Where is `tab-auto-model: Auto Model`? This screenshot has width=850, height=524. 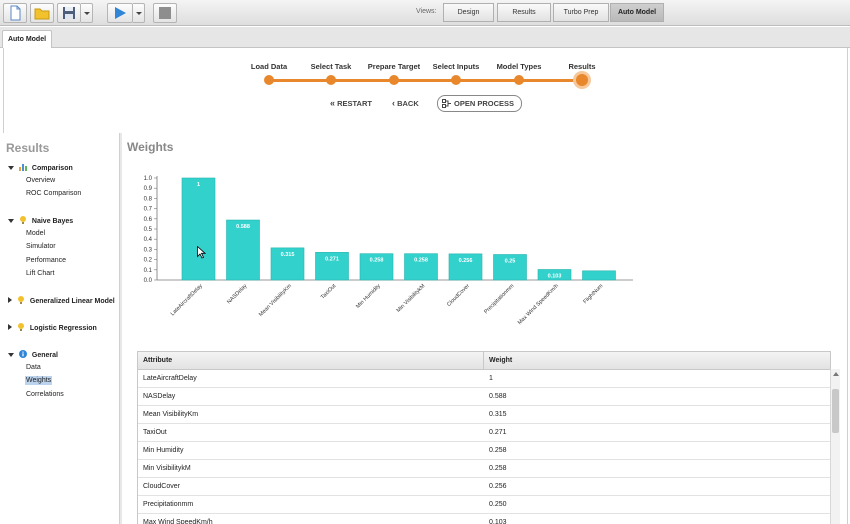 tab-auto-model: Auto Model is located at coordinates (27, 39).